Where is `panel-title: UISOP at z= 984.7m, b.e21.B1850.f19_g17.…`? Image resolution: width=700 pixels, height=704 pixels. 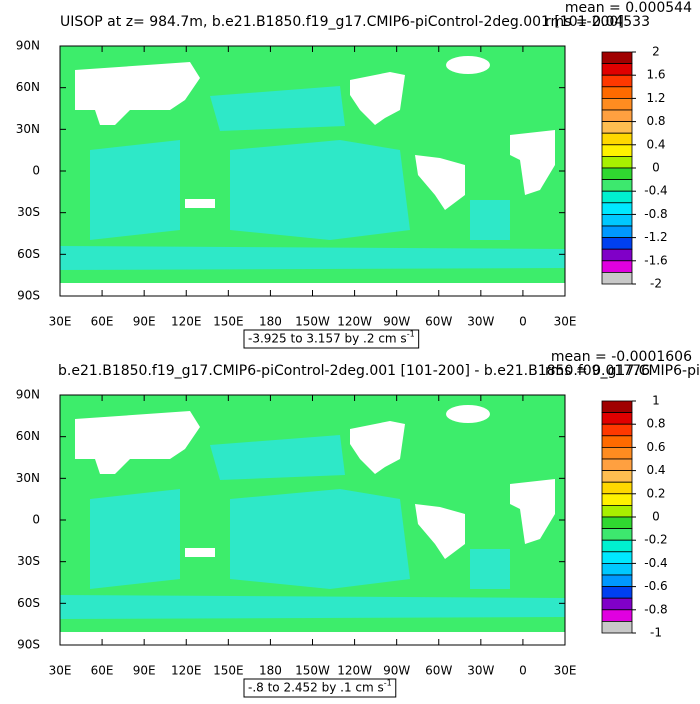 panel-title: UISOP at z= 984.7m, b.e21.B1850.f19_g17.… is located at coordinates (342, 22).